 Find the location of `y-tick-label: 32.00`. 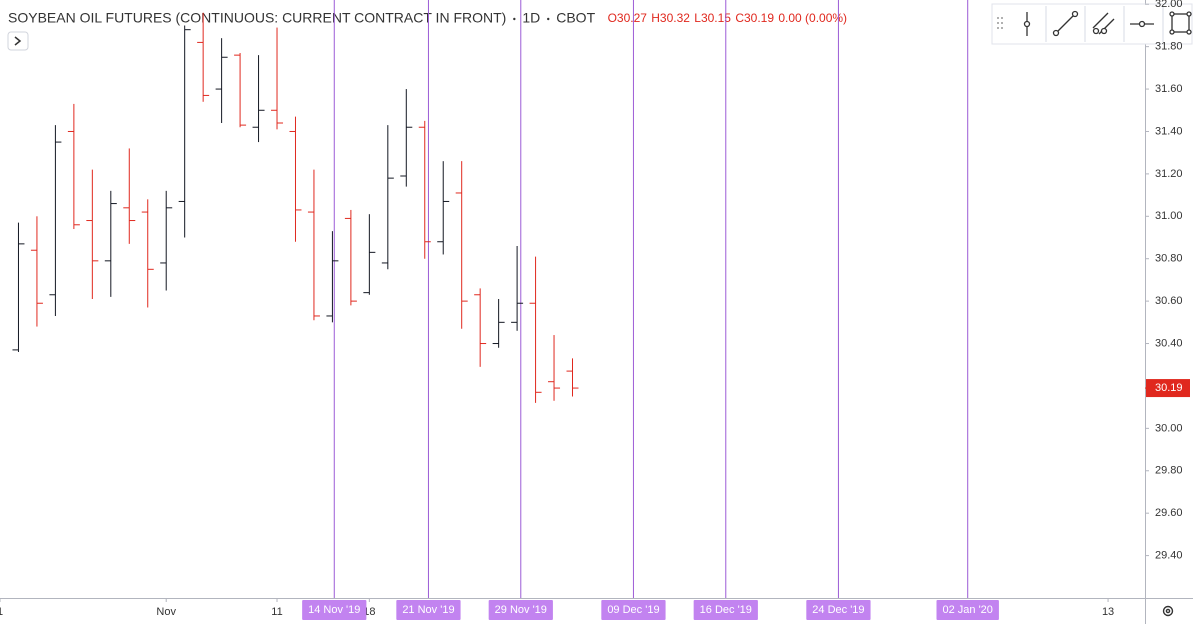

y-tick-label: 32.00 is located at coordinates (1169, 5).